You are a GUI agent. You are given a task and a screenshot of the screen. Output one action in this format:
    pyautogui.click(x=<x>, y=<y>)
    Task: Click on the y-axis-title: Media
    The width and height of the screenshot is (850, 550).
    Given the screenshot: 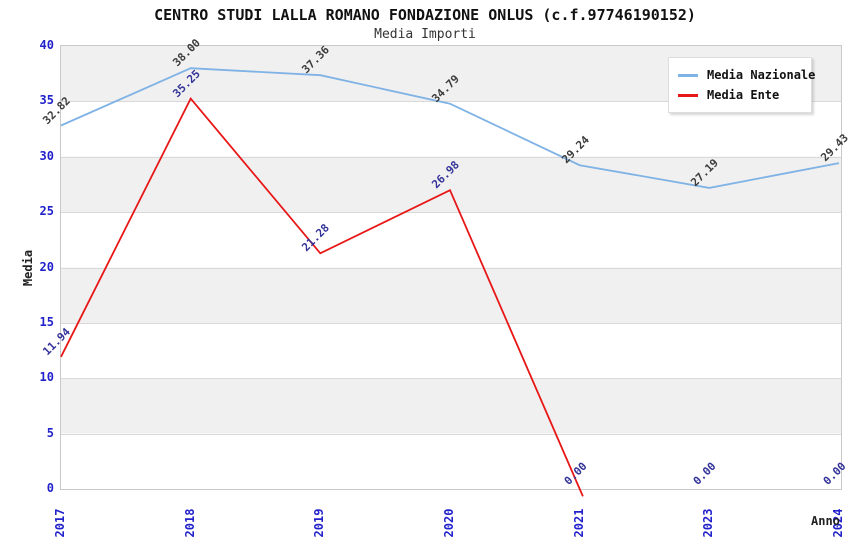 What is the action you would take?
    pyautogui.click(x=28, y=268)
    